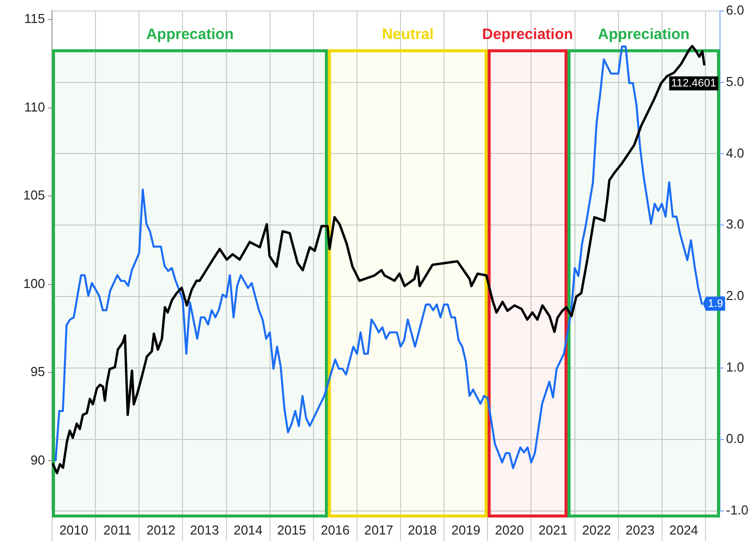 This screenshot has width=749, height=548. What do you see at coordinates (683, 530) in the screenshot?
I see `x-tick-label: 2024` at bounding box center [683, 530].